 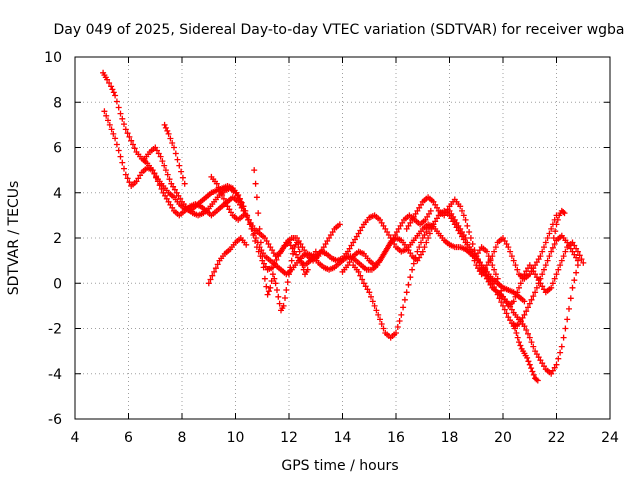 What do you see at coordinates (57, 103) in the screenshot?
I see `y-tick-label: 8` at bounding box center [57, 103].